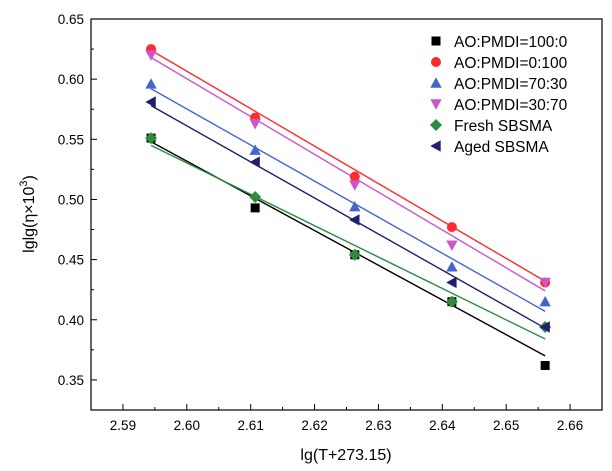  What do you see at coordinates (123, 425) in the screenshot?
I see `x-tick-label: 2.59` at bounding box center [123, 425].